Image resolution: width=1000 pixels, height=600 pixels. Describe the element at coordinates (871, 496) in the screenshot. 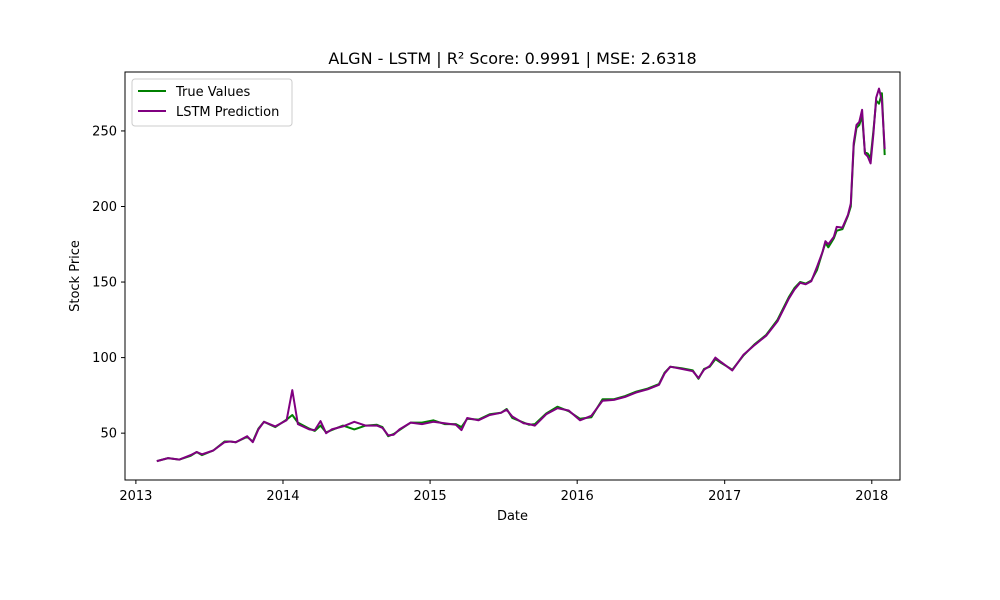

I see `x-tick-label: 2018` at that location.